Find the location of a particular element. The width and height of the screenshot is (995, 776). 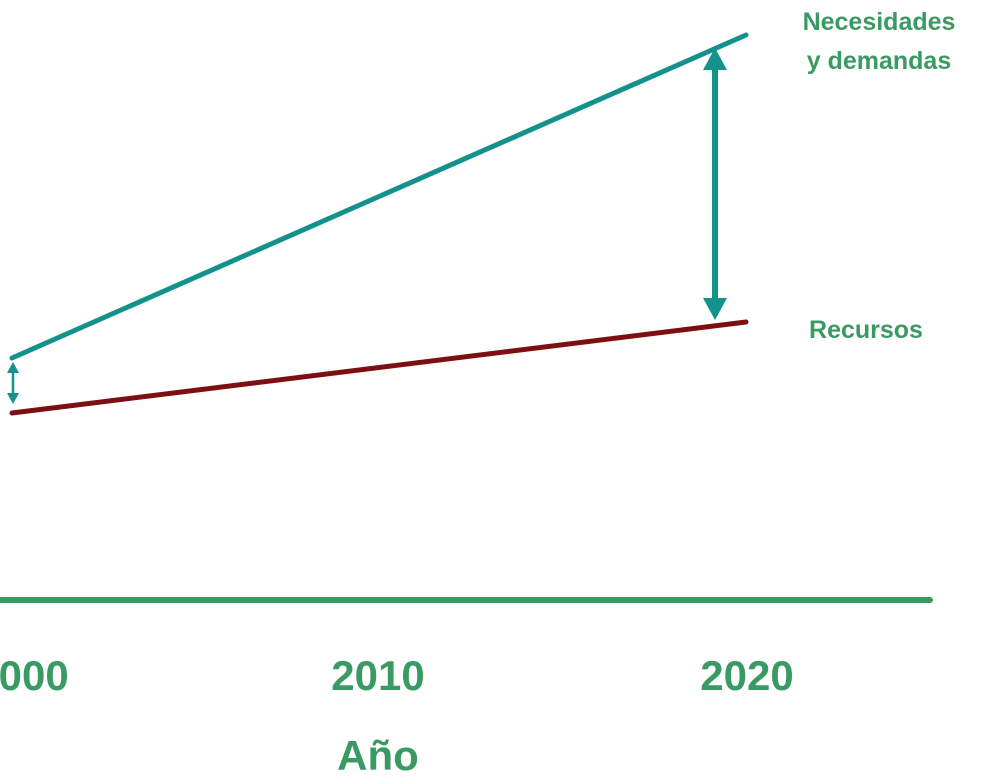

series-label-layer: Necesidades y demandas Recursos is located at coordinates (879, 176).